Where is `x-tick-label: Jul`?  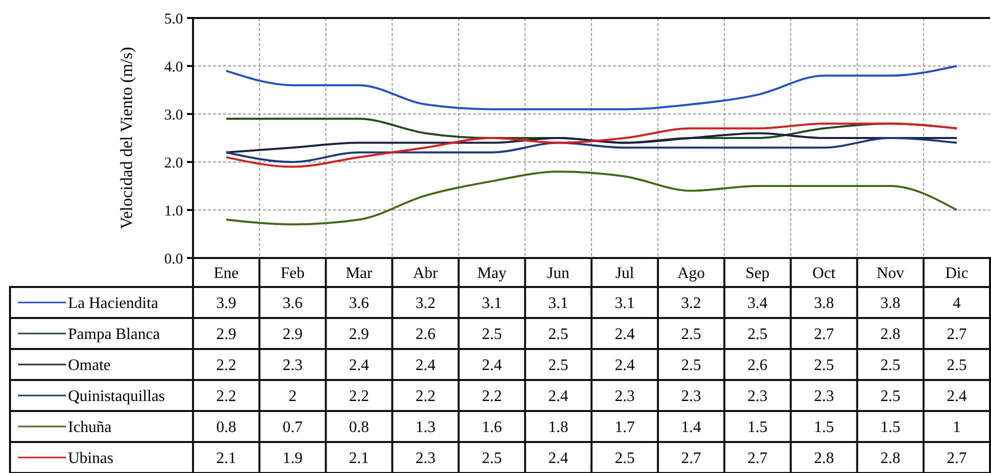
x-tick-label: Jul is located at coordinates (625, 273).